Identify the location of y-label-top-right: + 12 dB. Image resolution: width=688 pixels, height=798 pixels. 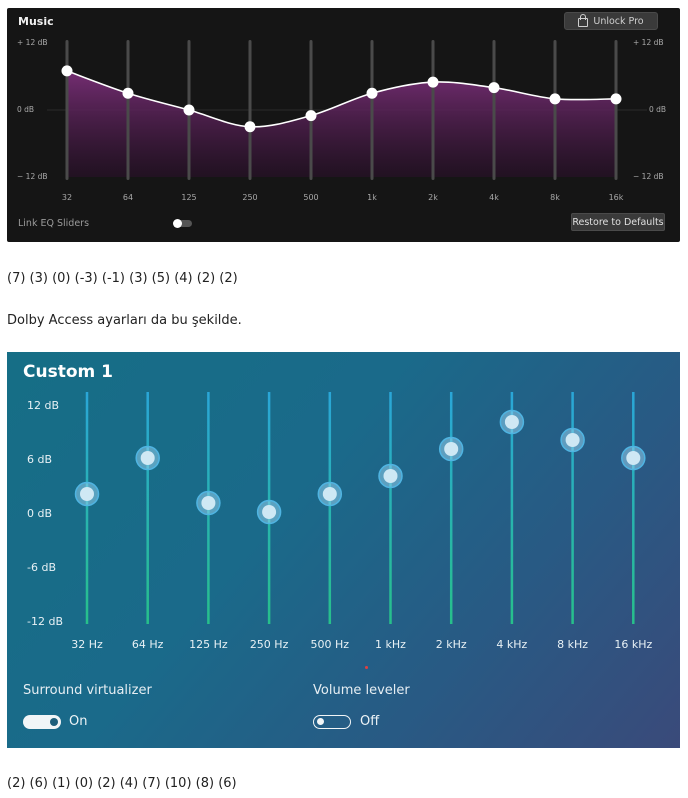
(648, 42).